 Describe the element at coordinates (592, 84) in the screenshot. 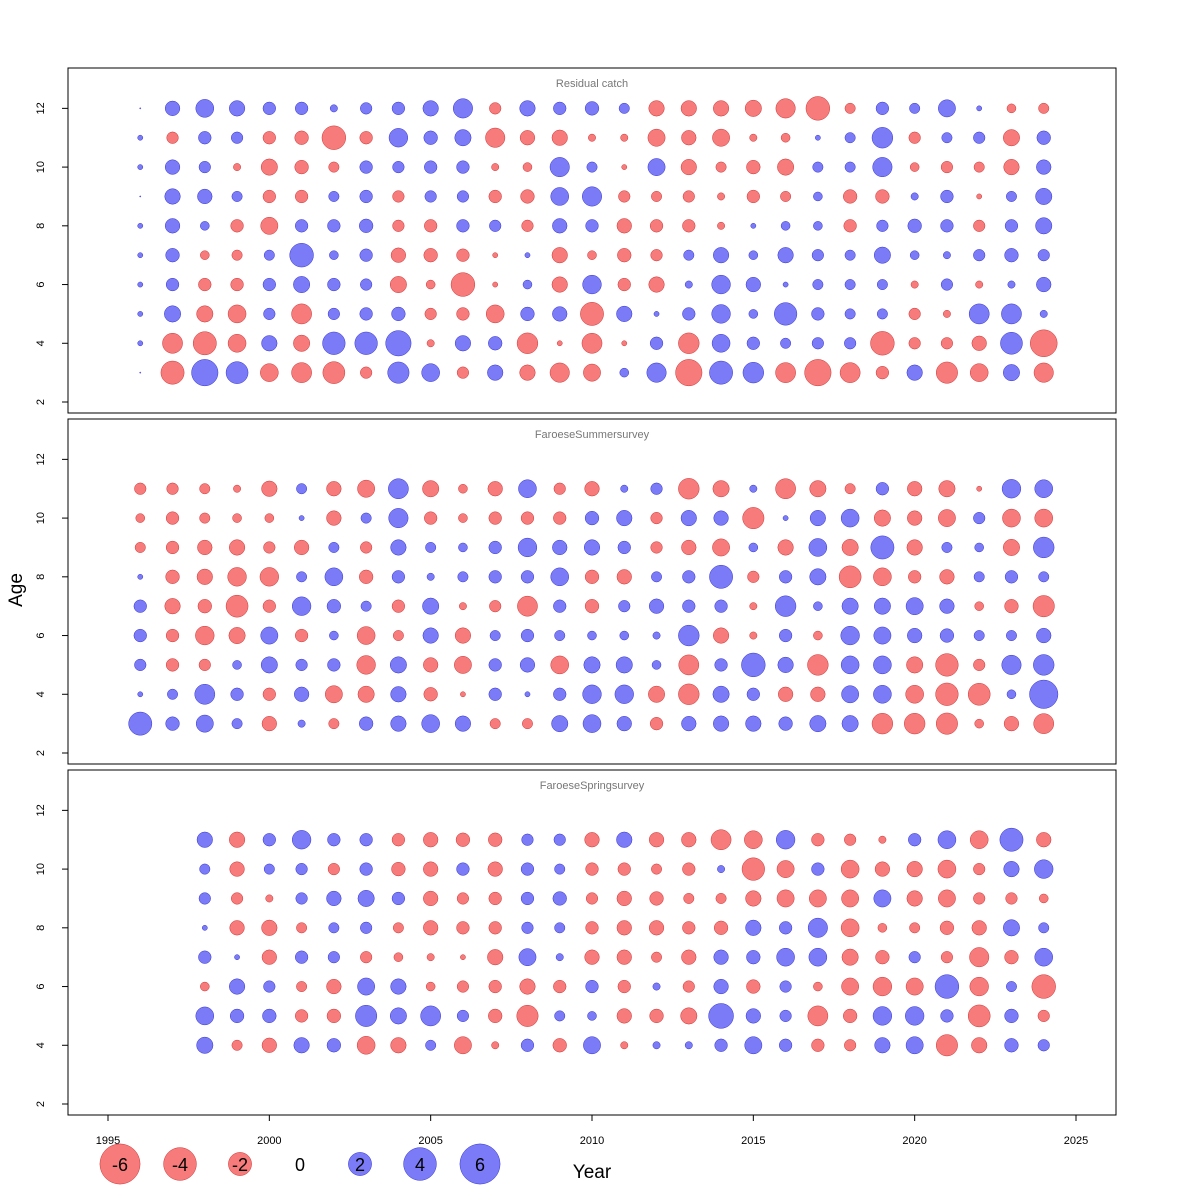

I see `panel-title: Residual catch` at that location.